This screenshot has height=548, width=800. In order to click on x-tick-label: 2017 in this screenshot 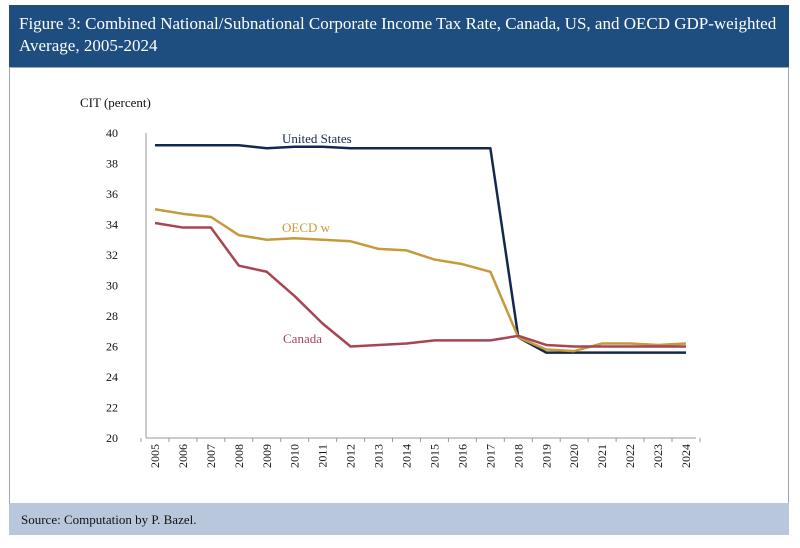, I will do `click(490, 456)`.